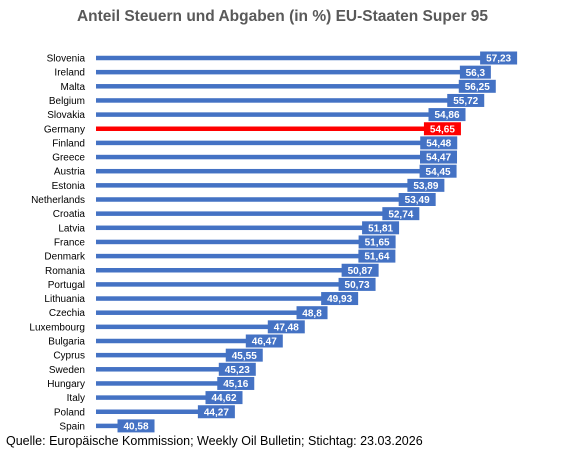 This screenshot has height=459, width=565. Describe the element at coordinates (210, 298) in the screenshot. I see `bar-lithuania` at that location.